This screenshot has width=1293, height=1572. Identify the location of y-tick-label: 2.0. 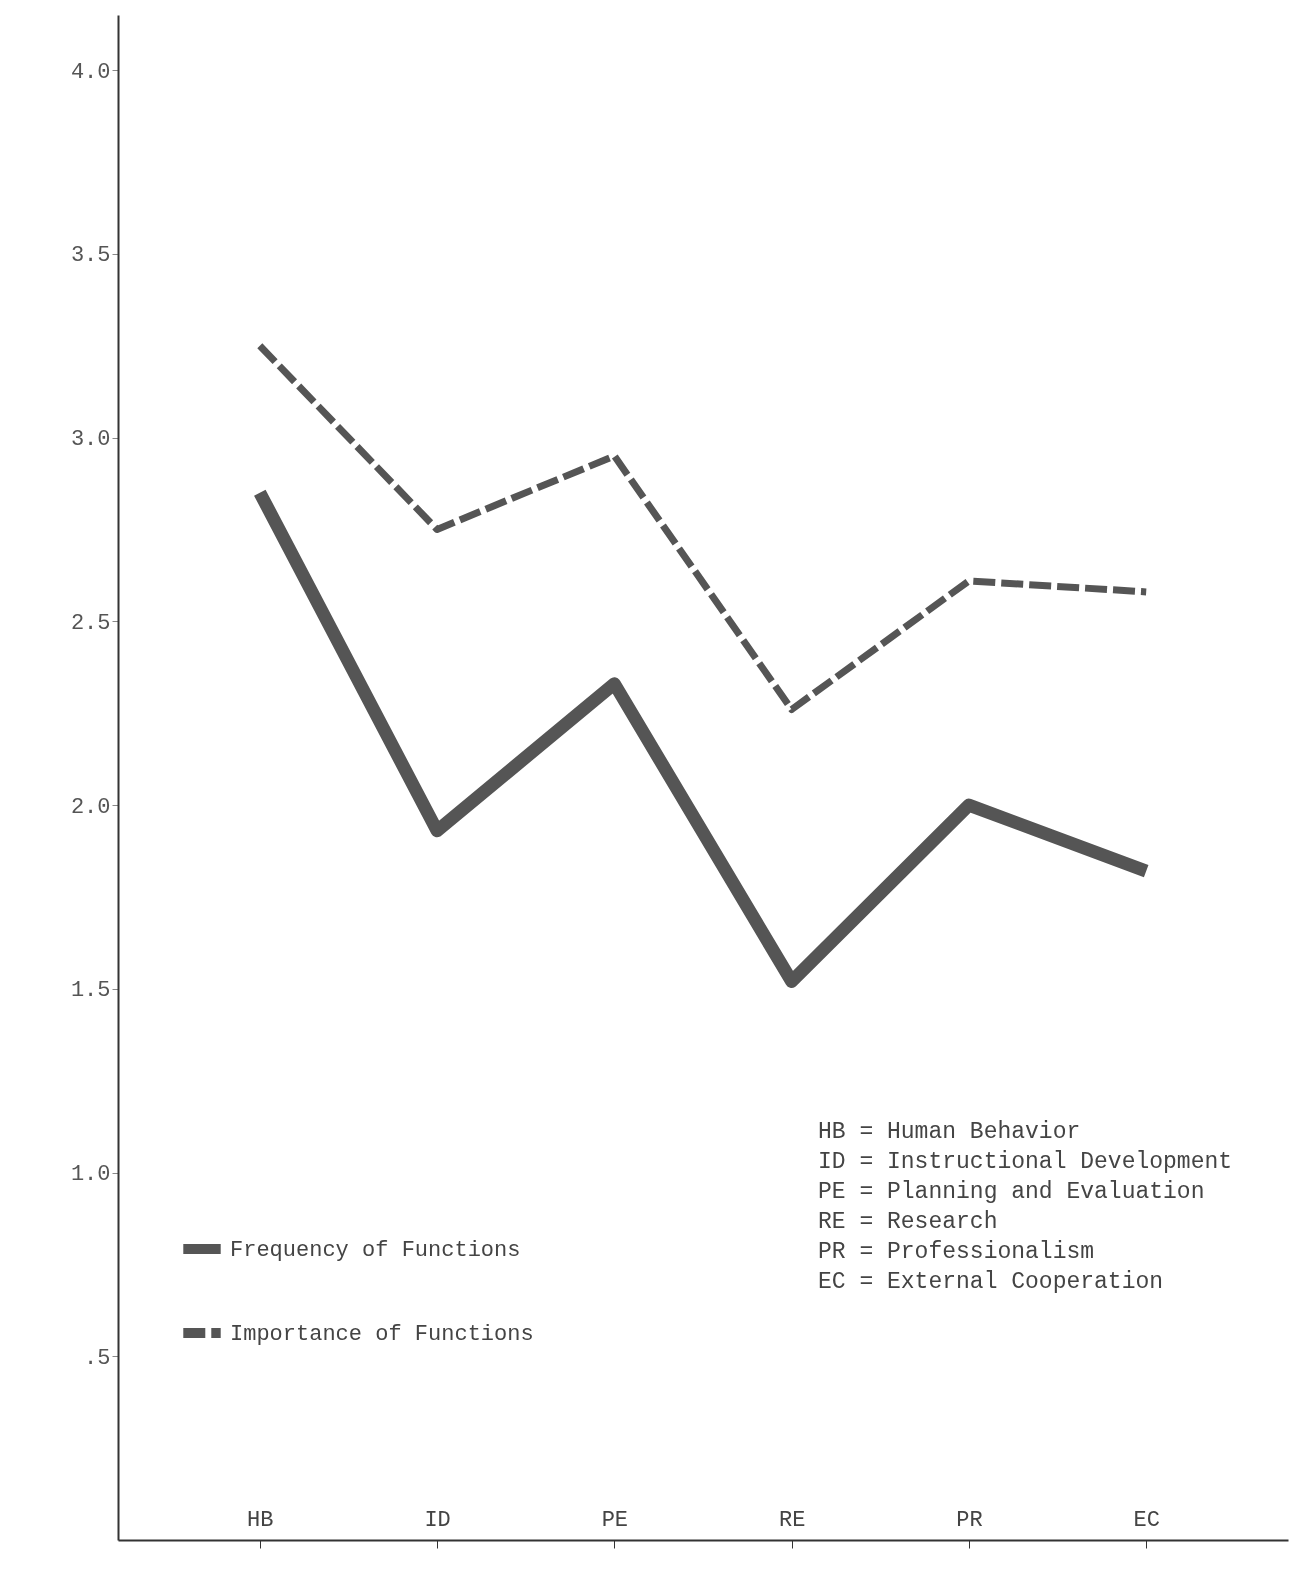
(90, 807).